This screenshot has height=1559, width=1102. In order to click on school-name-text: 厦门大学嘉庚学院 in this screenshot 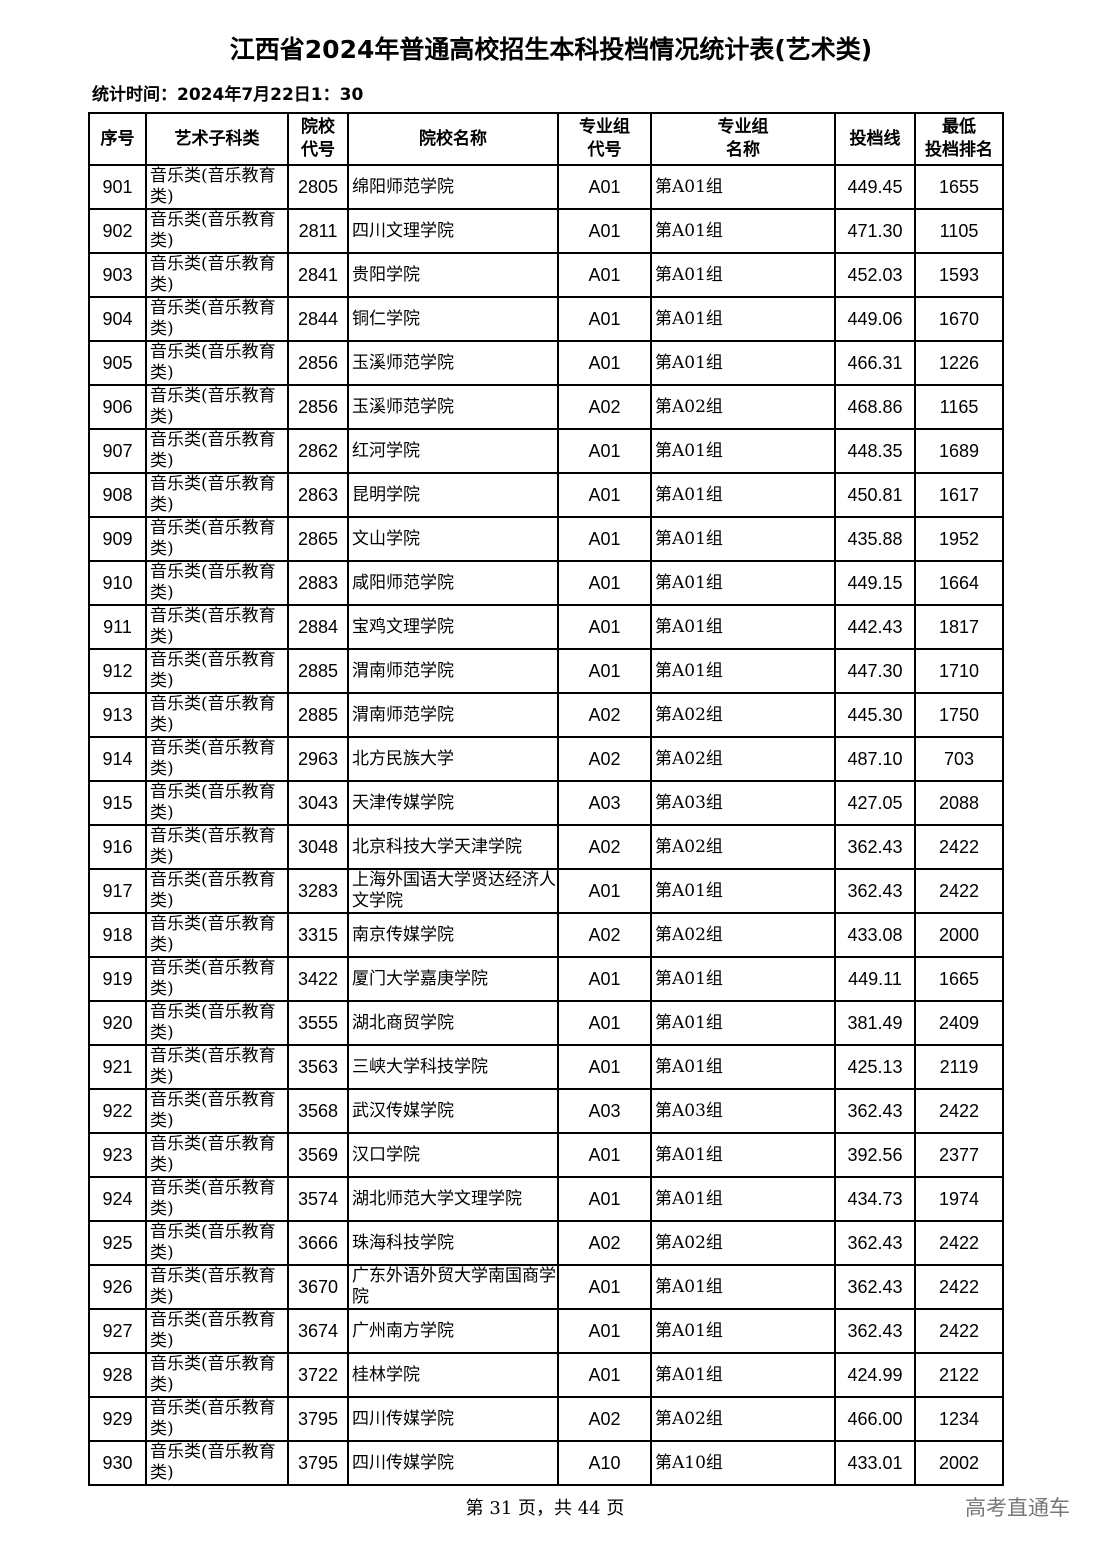, I will do `click(420, 978)`.